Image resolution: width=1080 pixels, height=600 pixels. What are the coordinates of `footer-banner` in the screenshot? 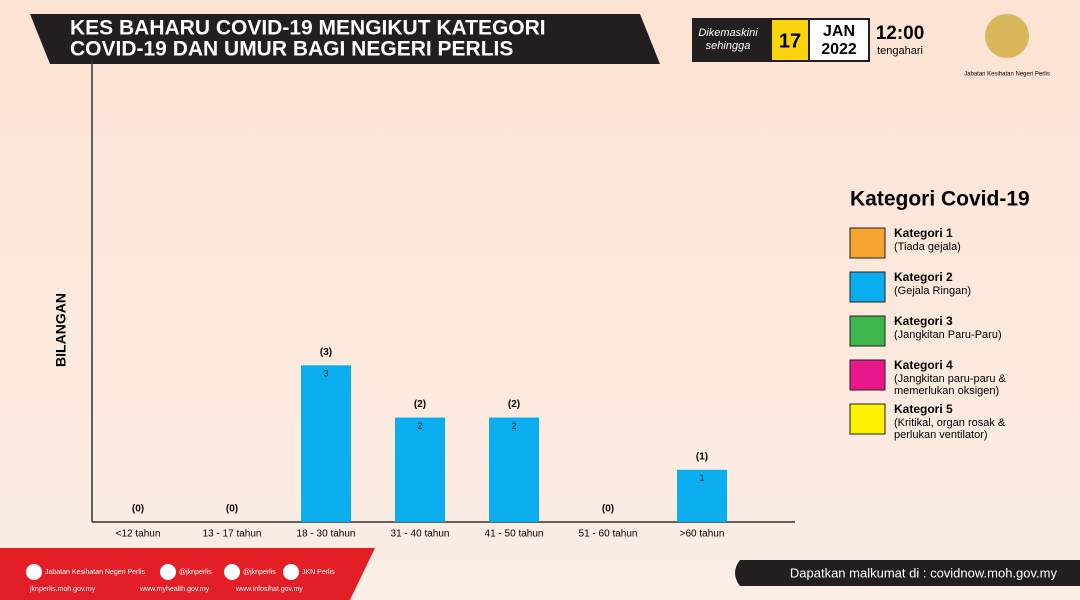 It's located at (187, 574).